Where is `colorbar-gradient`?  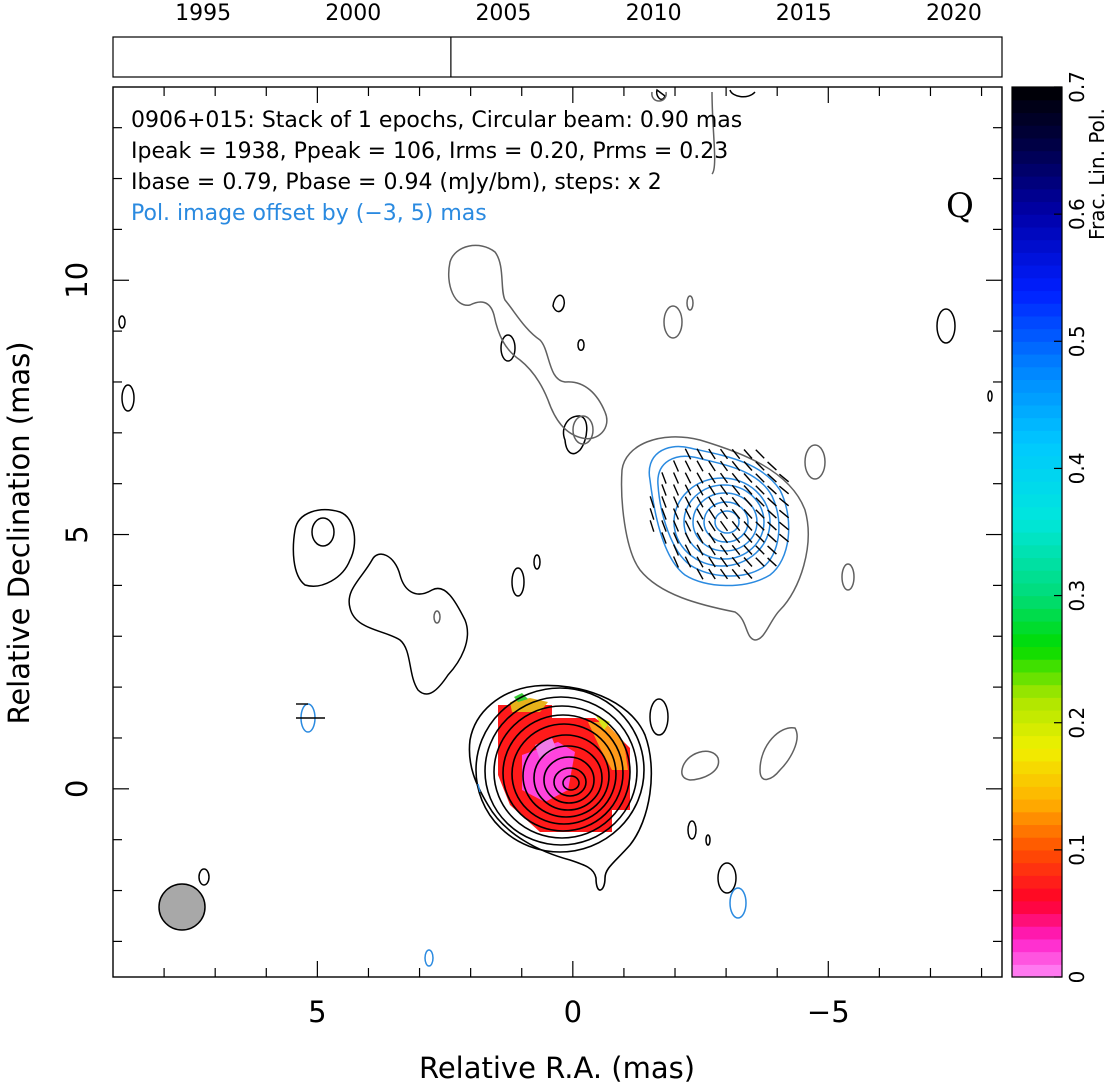
colorbar-gradient is located at coordinates (1037, 532).